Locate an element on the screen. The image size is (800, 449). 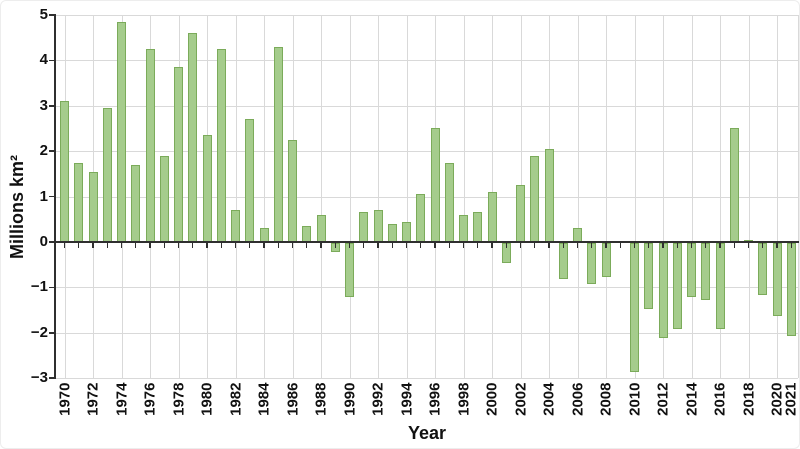
x-tick-2000 is located at coordinates (492, 245).